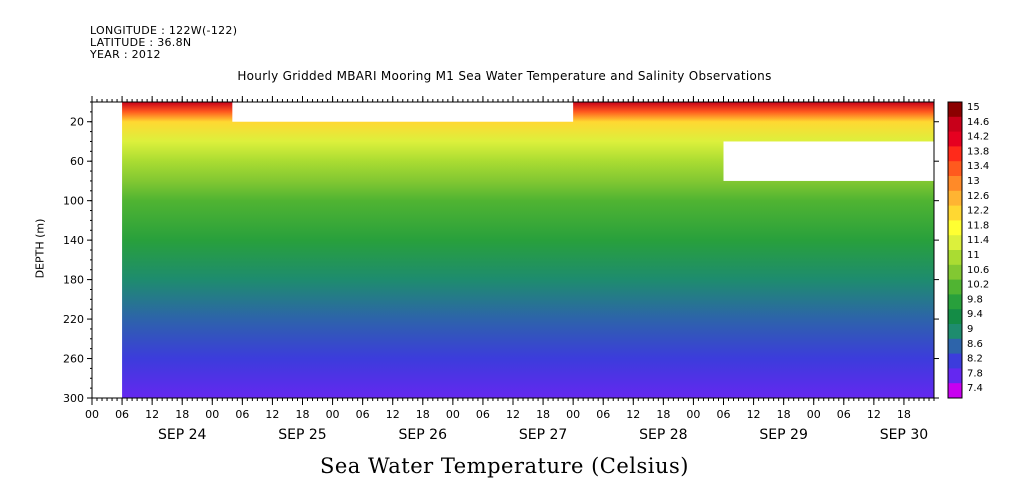 The image size is (1009, 504). Describe the element at coordinates (302, 435) in the screenshot. I see `day-label: SEP 25` at that location.